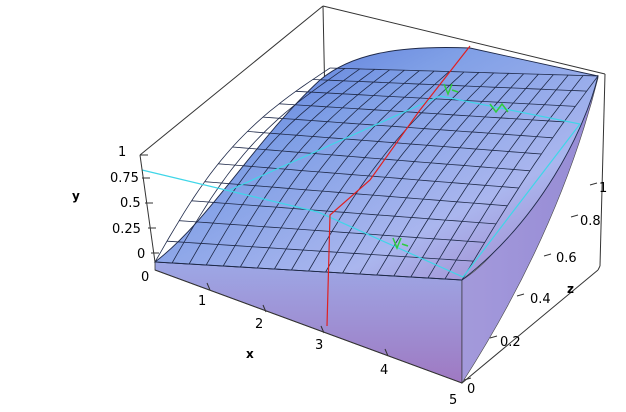 The height and width of the screenshot is (412, 626). I want to click on x-axis-label: x, so click(250, 354).